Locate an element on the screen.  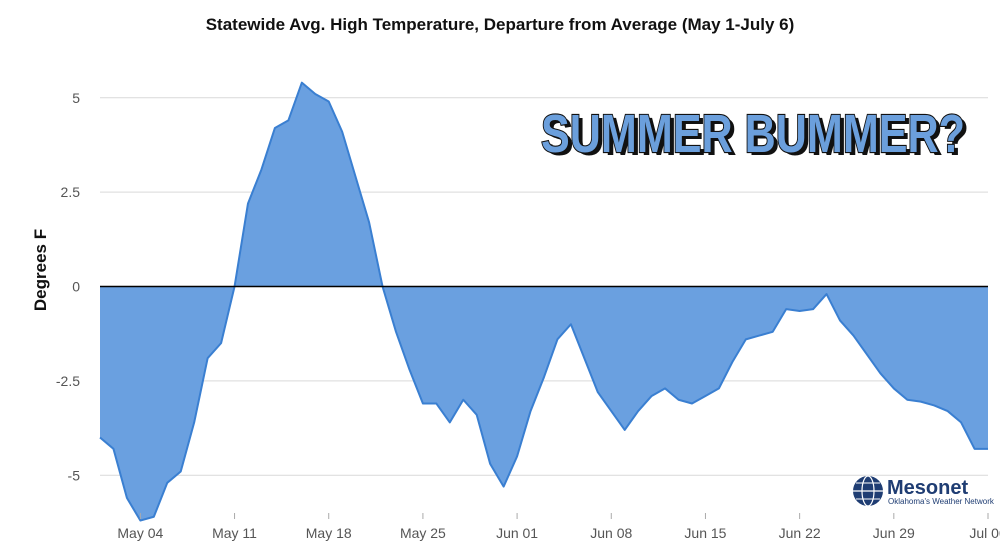
x-tick-label: May 11 is located at coordinates (234, 533).